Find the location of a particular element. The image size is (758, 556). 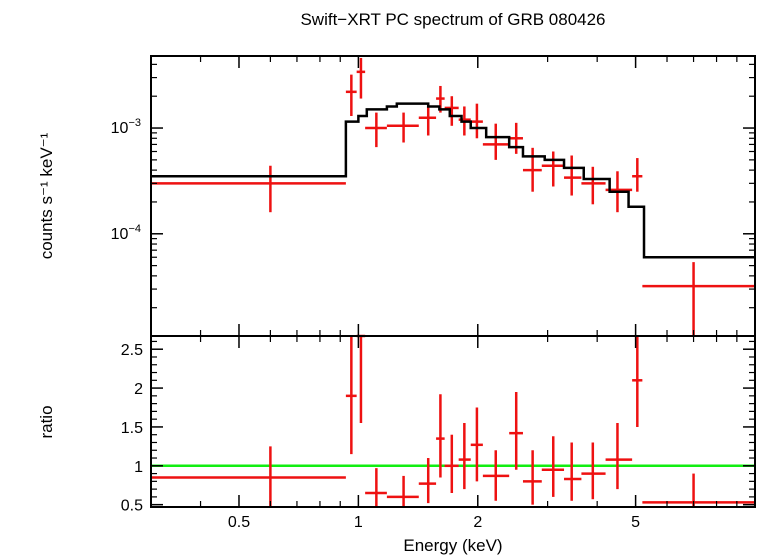

spectrum-y-axis-label: counts s⁻¹ keV⁻¹ is located at coordinates (46, 195).